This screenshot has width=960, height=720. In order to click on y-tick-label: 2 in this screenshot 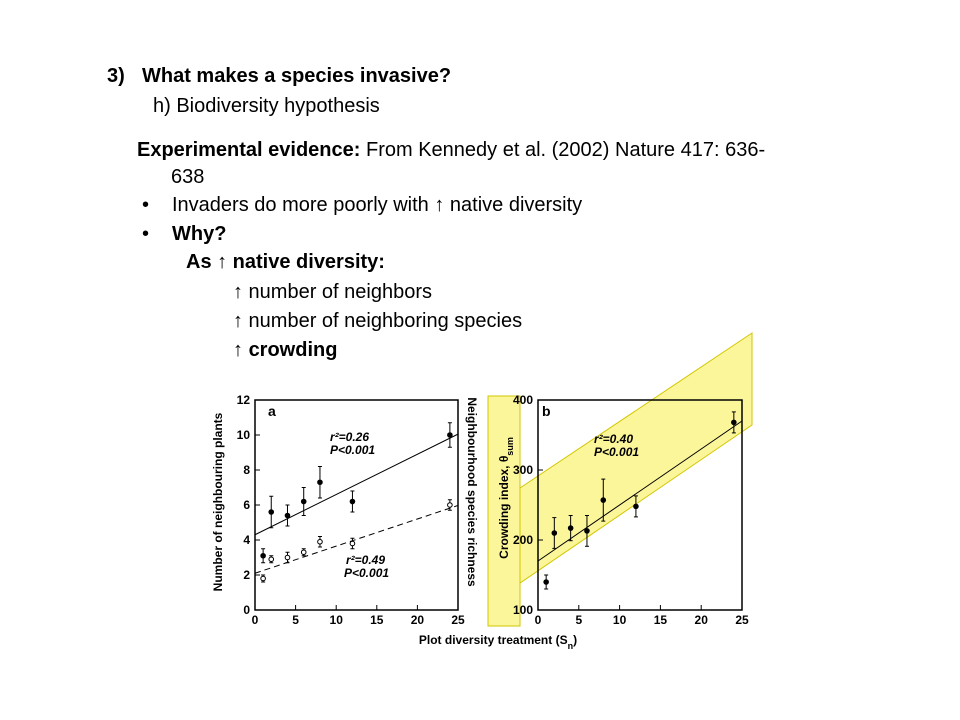, I will do `click(246, 575)`.